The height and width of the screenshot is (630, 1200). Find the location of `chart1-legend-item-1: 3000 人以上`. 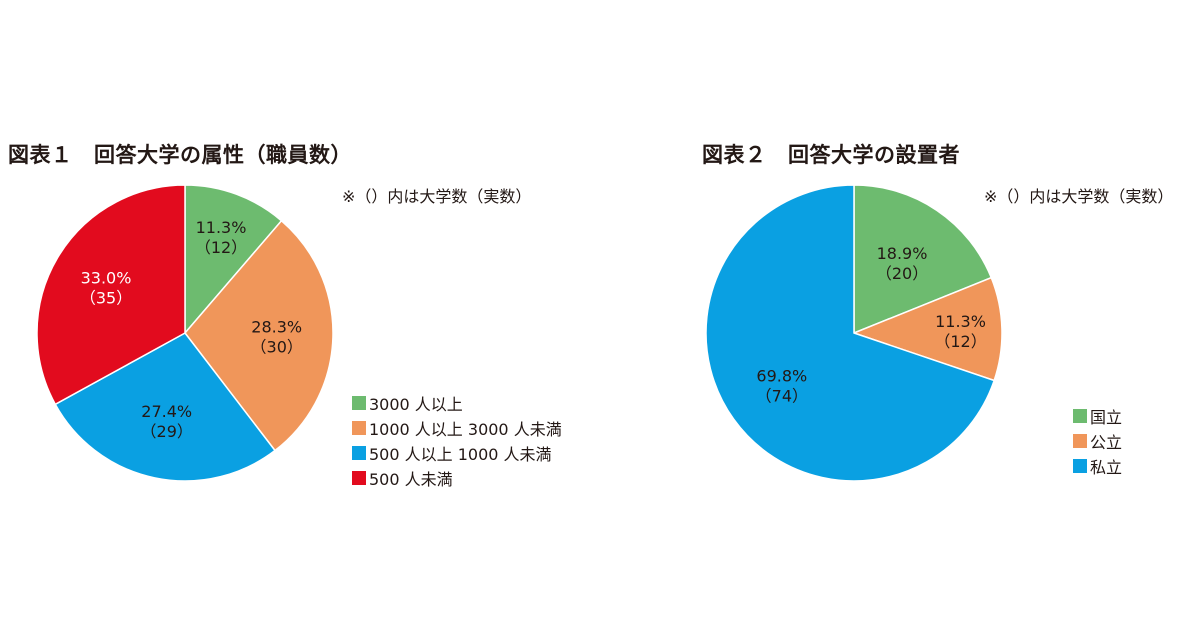

chart1-legend-item-1: 3000 人以上 is located at coordinates (457, 402).